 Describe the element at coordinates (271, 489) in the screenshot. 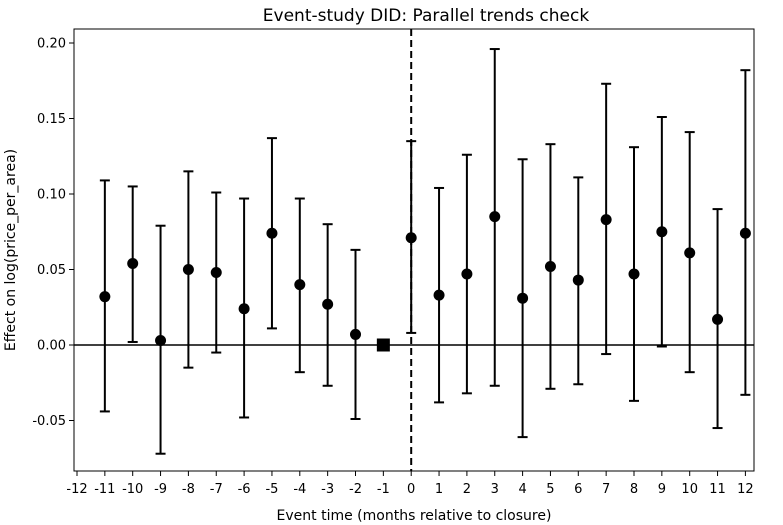

I see `x-tick-label: -5` at that location.